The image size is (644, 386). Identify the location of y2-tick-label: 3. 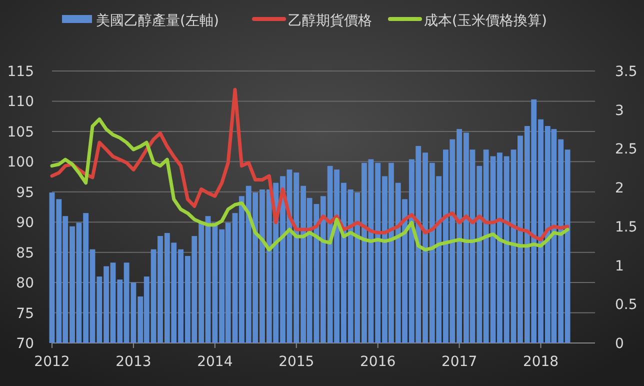
(619, 110).